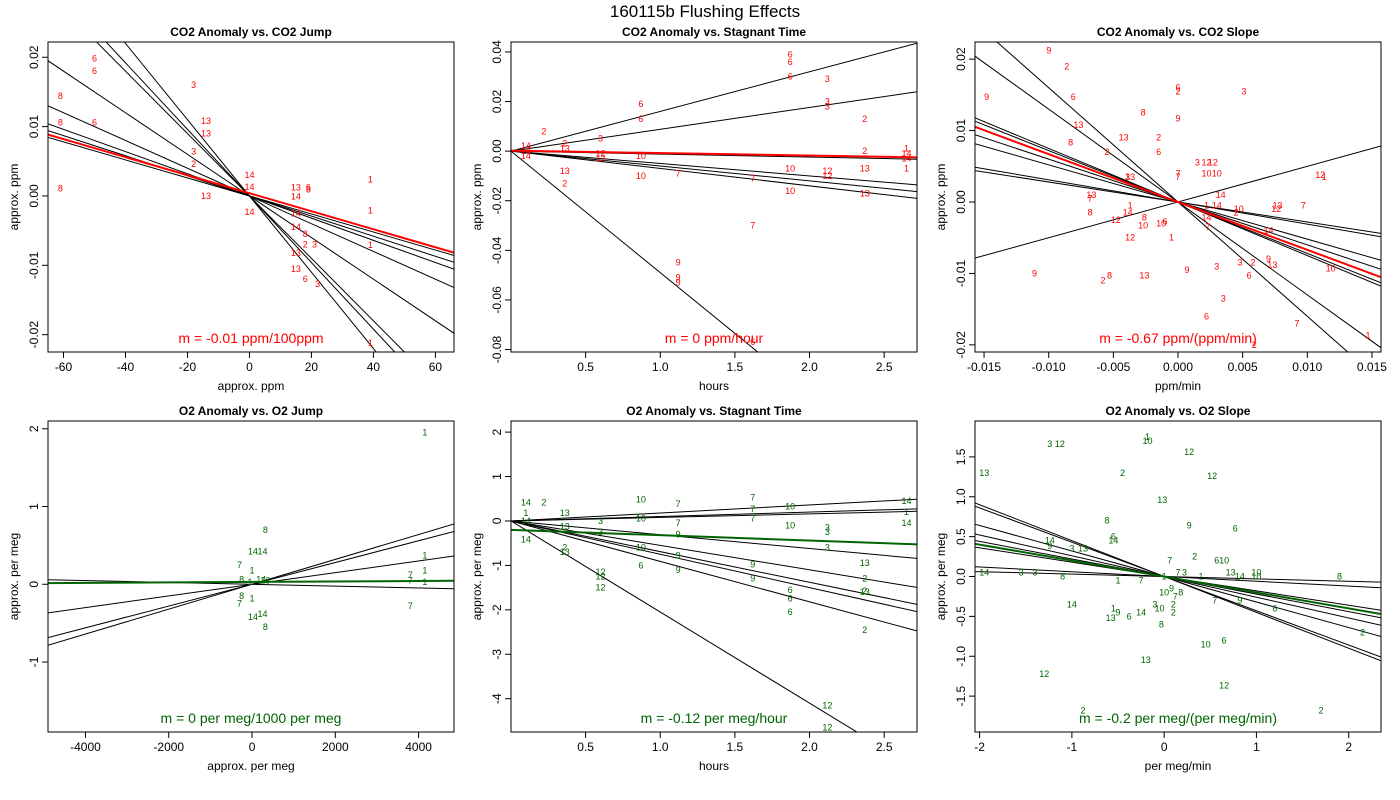  What do you see at coordinates (1178, 338) in the screenshot?
I see `slope-annotation: m = -0.67 ppm/(ppm/min)` at bounding box center [1178, 338].